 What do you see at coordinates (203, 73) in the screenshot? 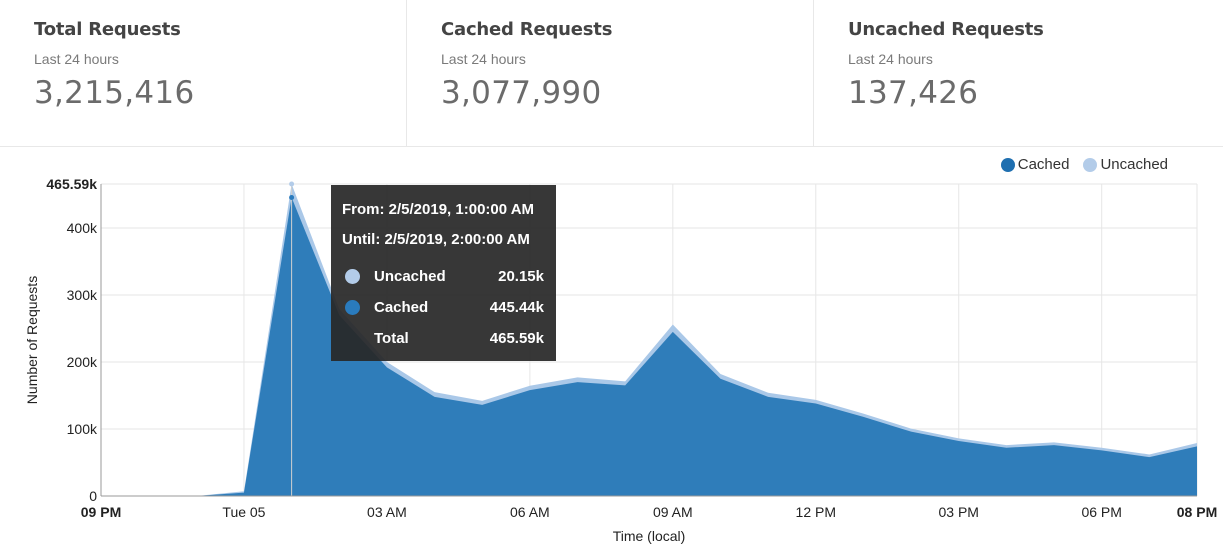
I see `total-requests-card: Total Requests Last 24 hours 3,215,416` at bounding box center [203, 73].